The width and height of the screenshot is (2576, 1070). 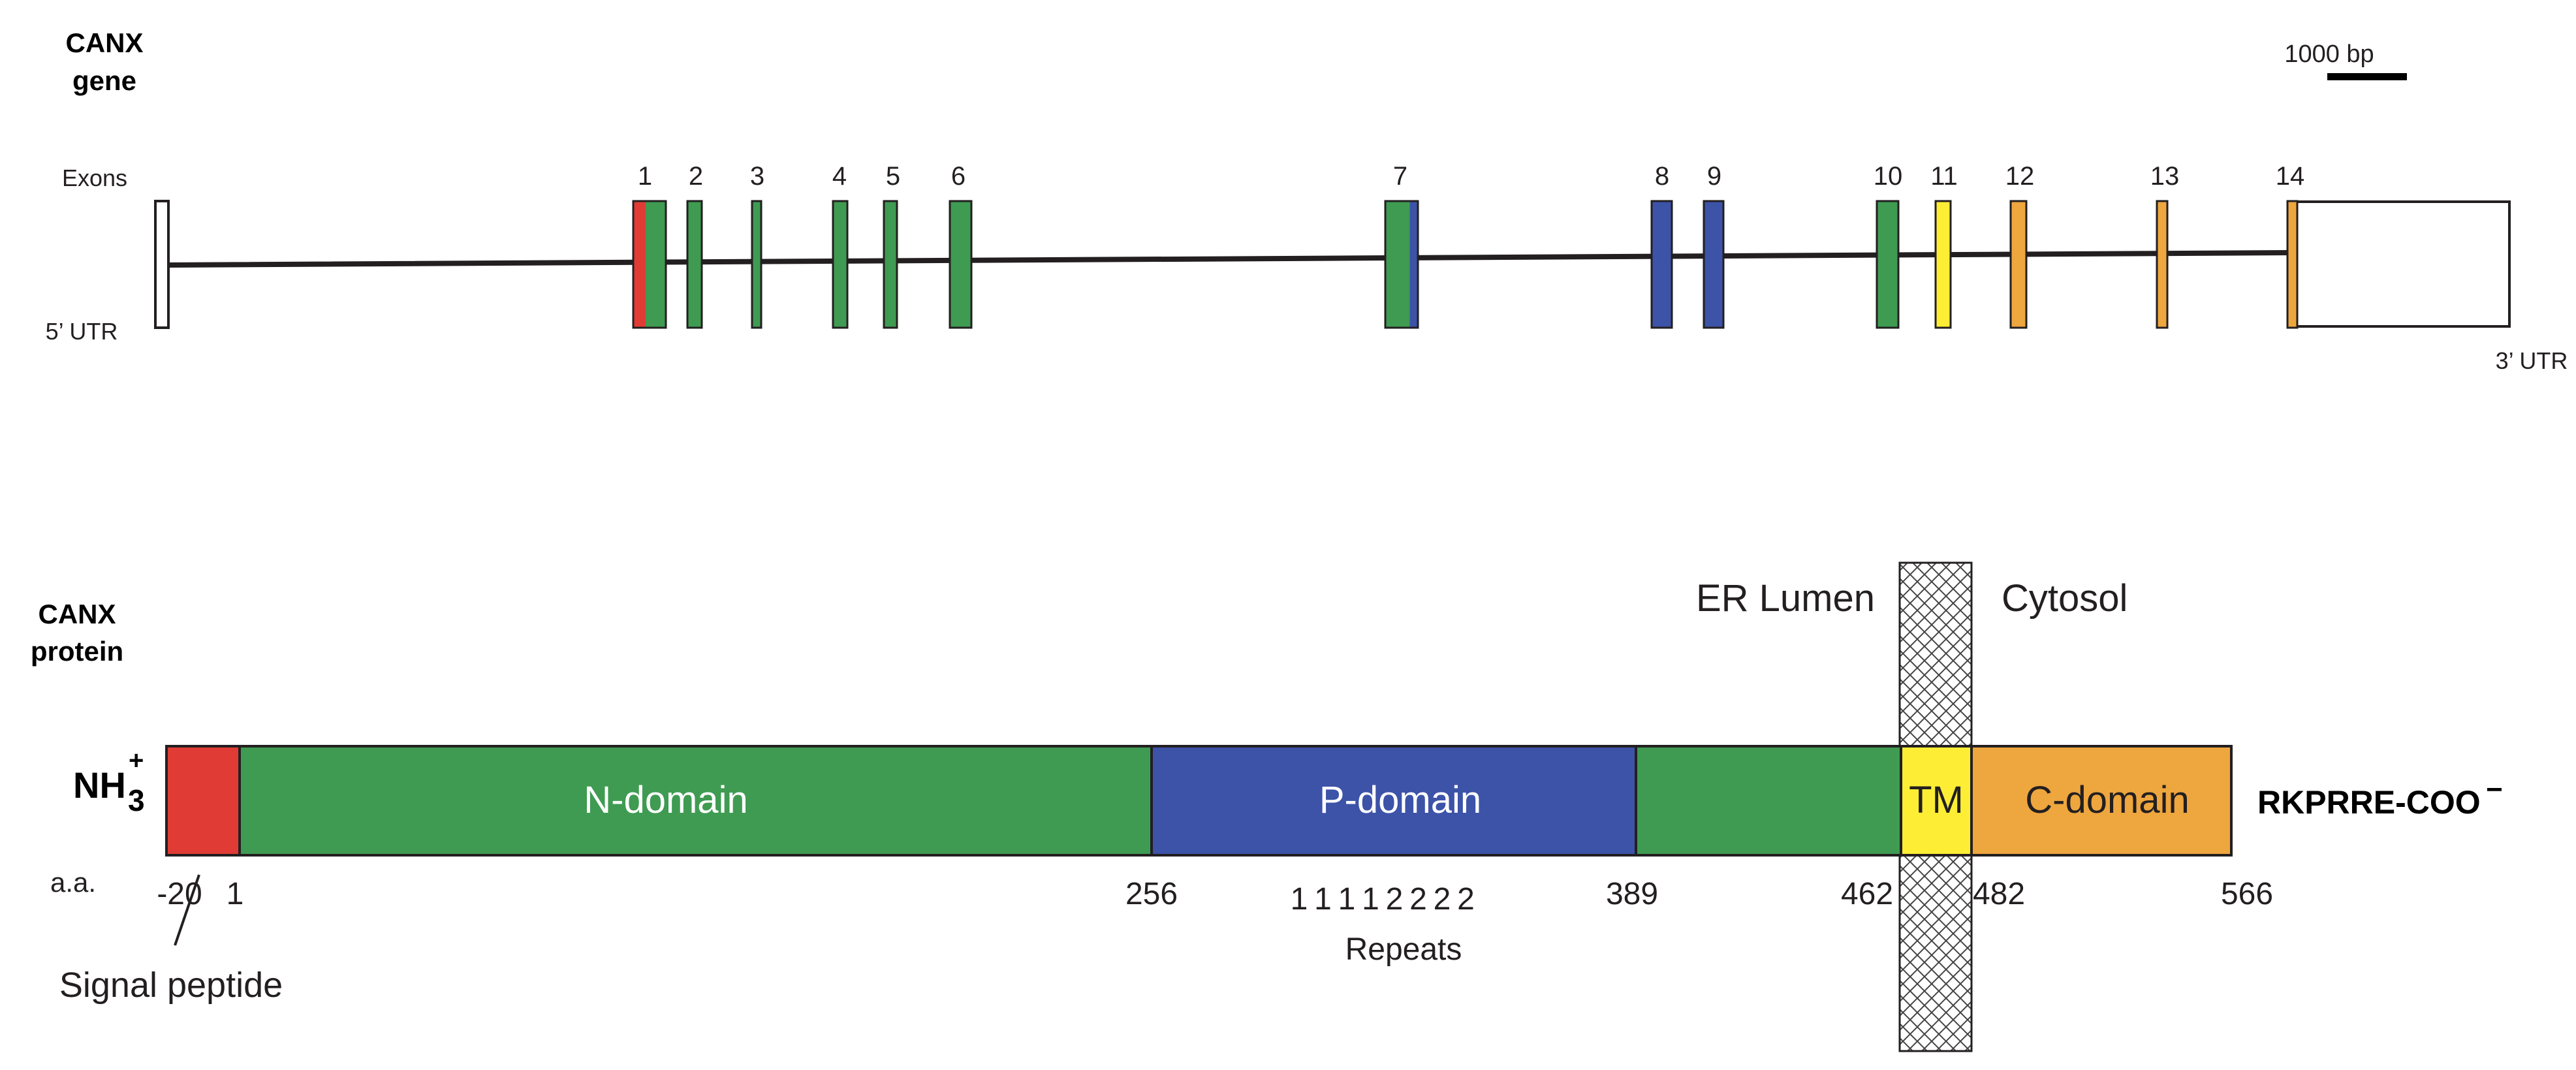 I want to click on exon-4-outline, so click(x=840, y=264).